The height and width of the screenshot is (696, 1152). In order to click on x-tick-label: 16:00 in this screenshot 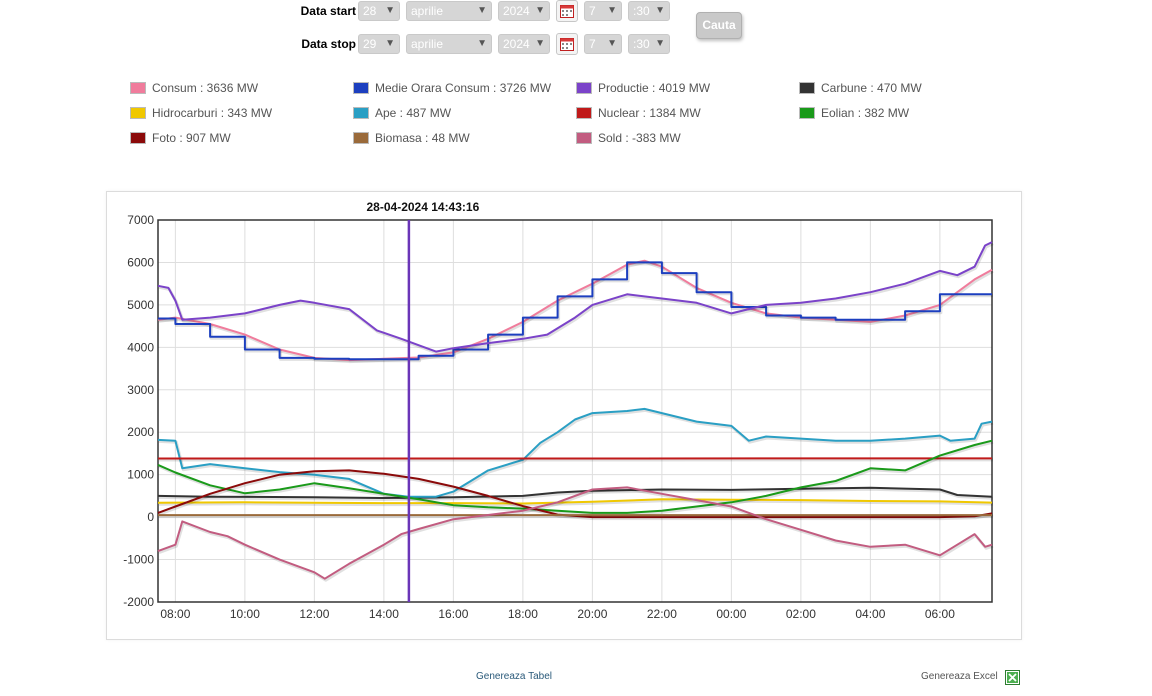, I will do `click(453, 614)`.